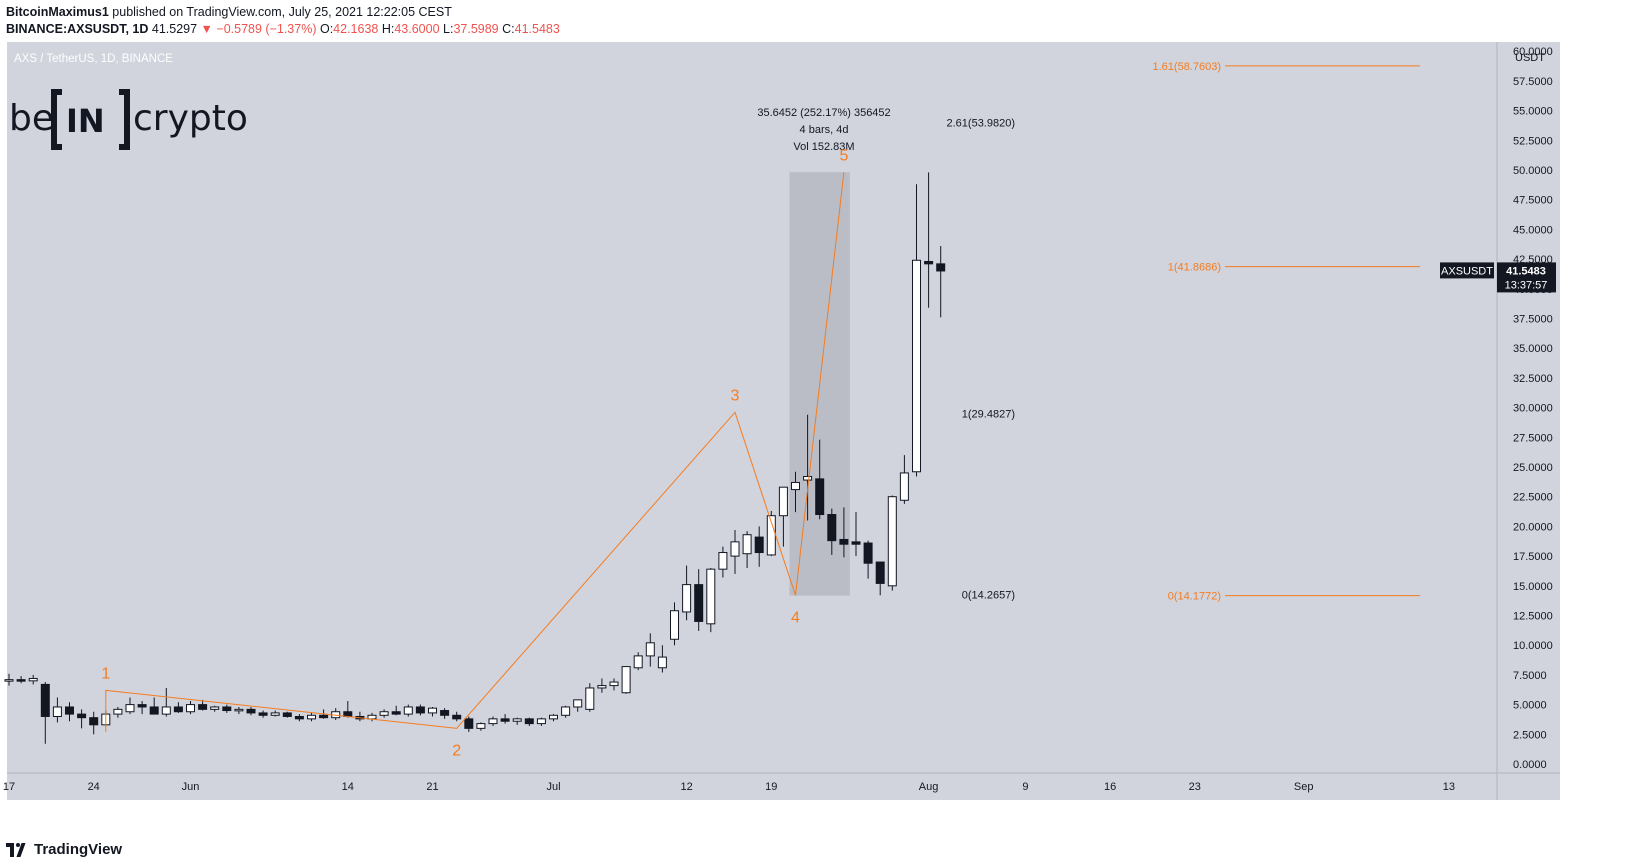  I want to click on author-name: BitcoinMaximus1, so click(57, 12).